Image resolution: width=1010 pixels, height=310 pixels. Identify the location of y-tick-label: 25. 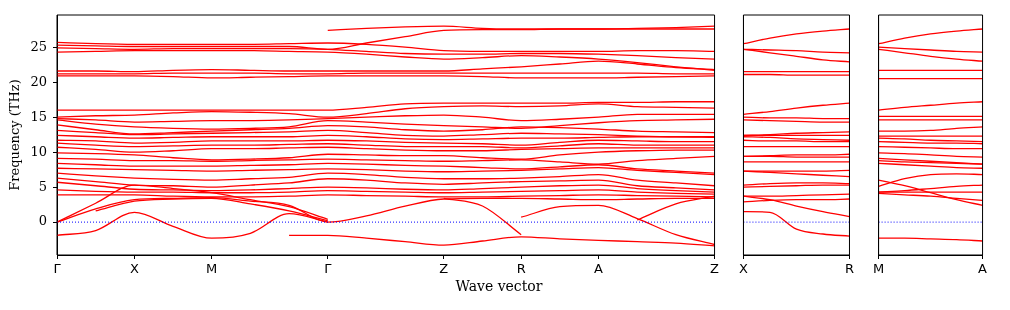
(38, 46).